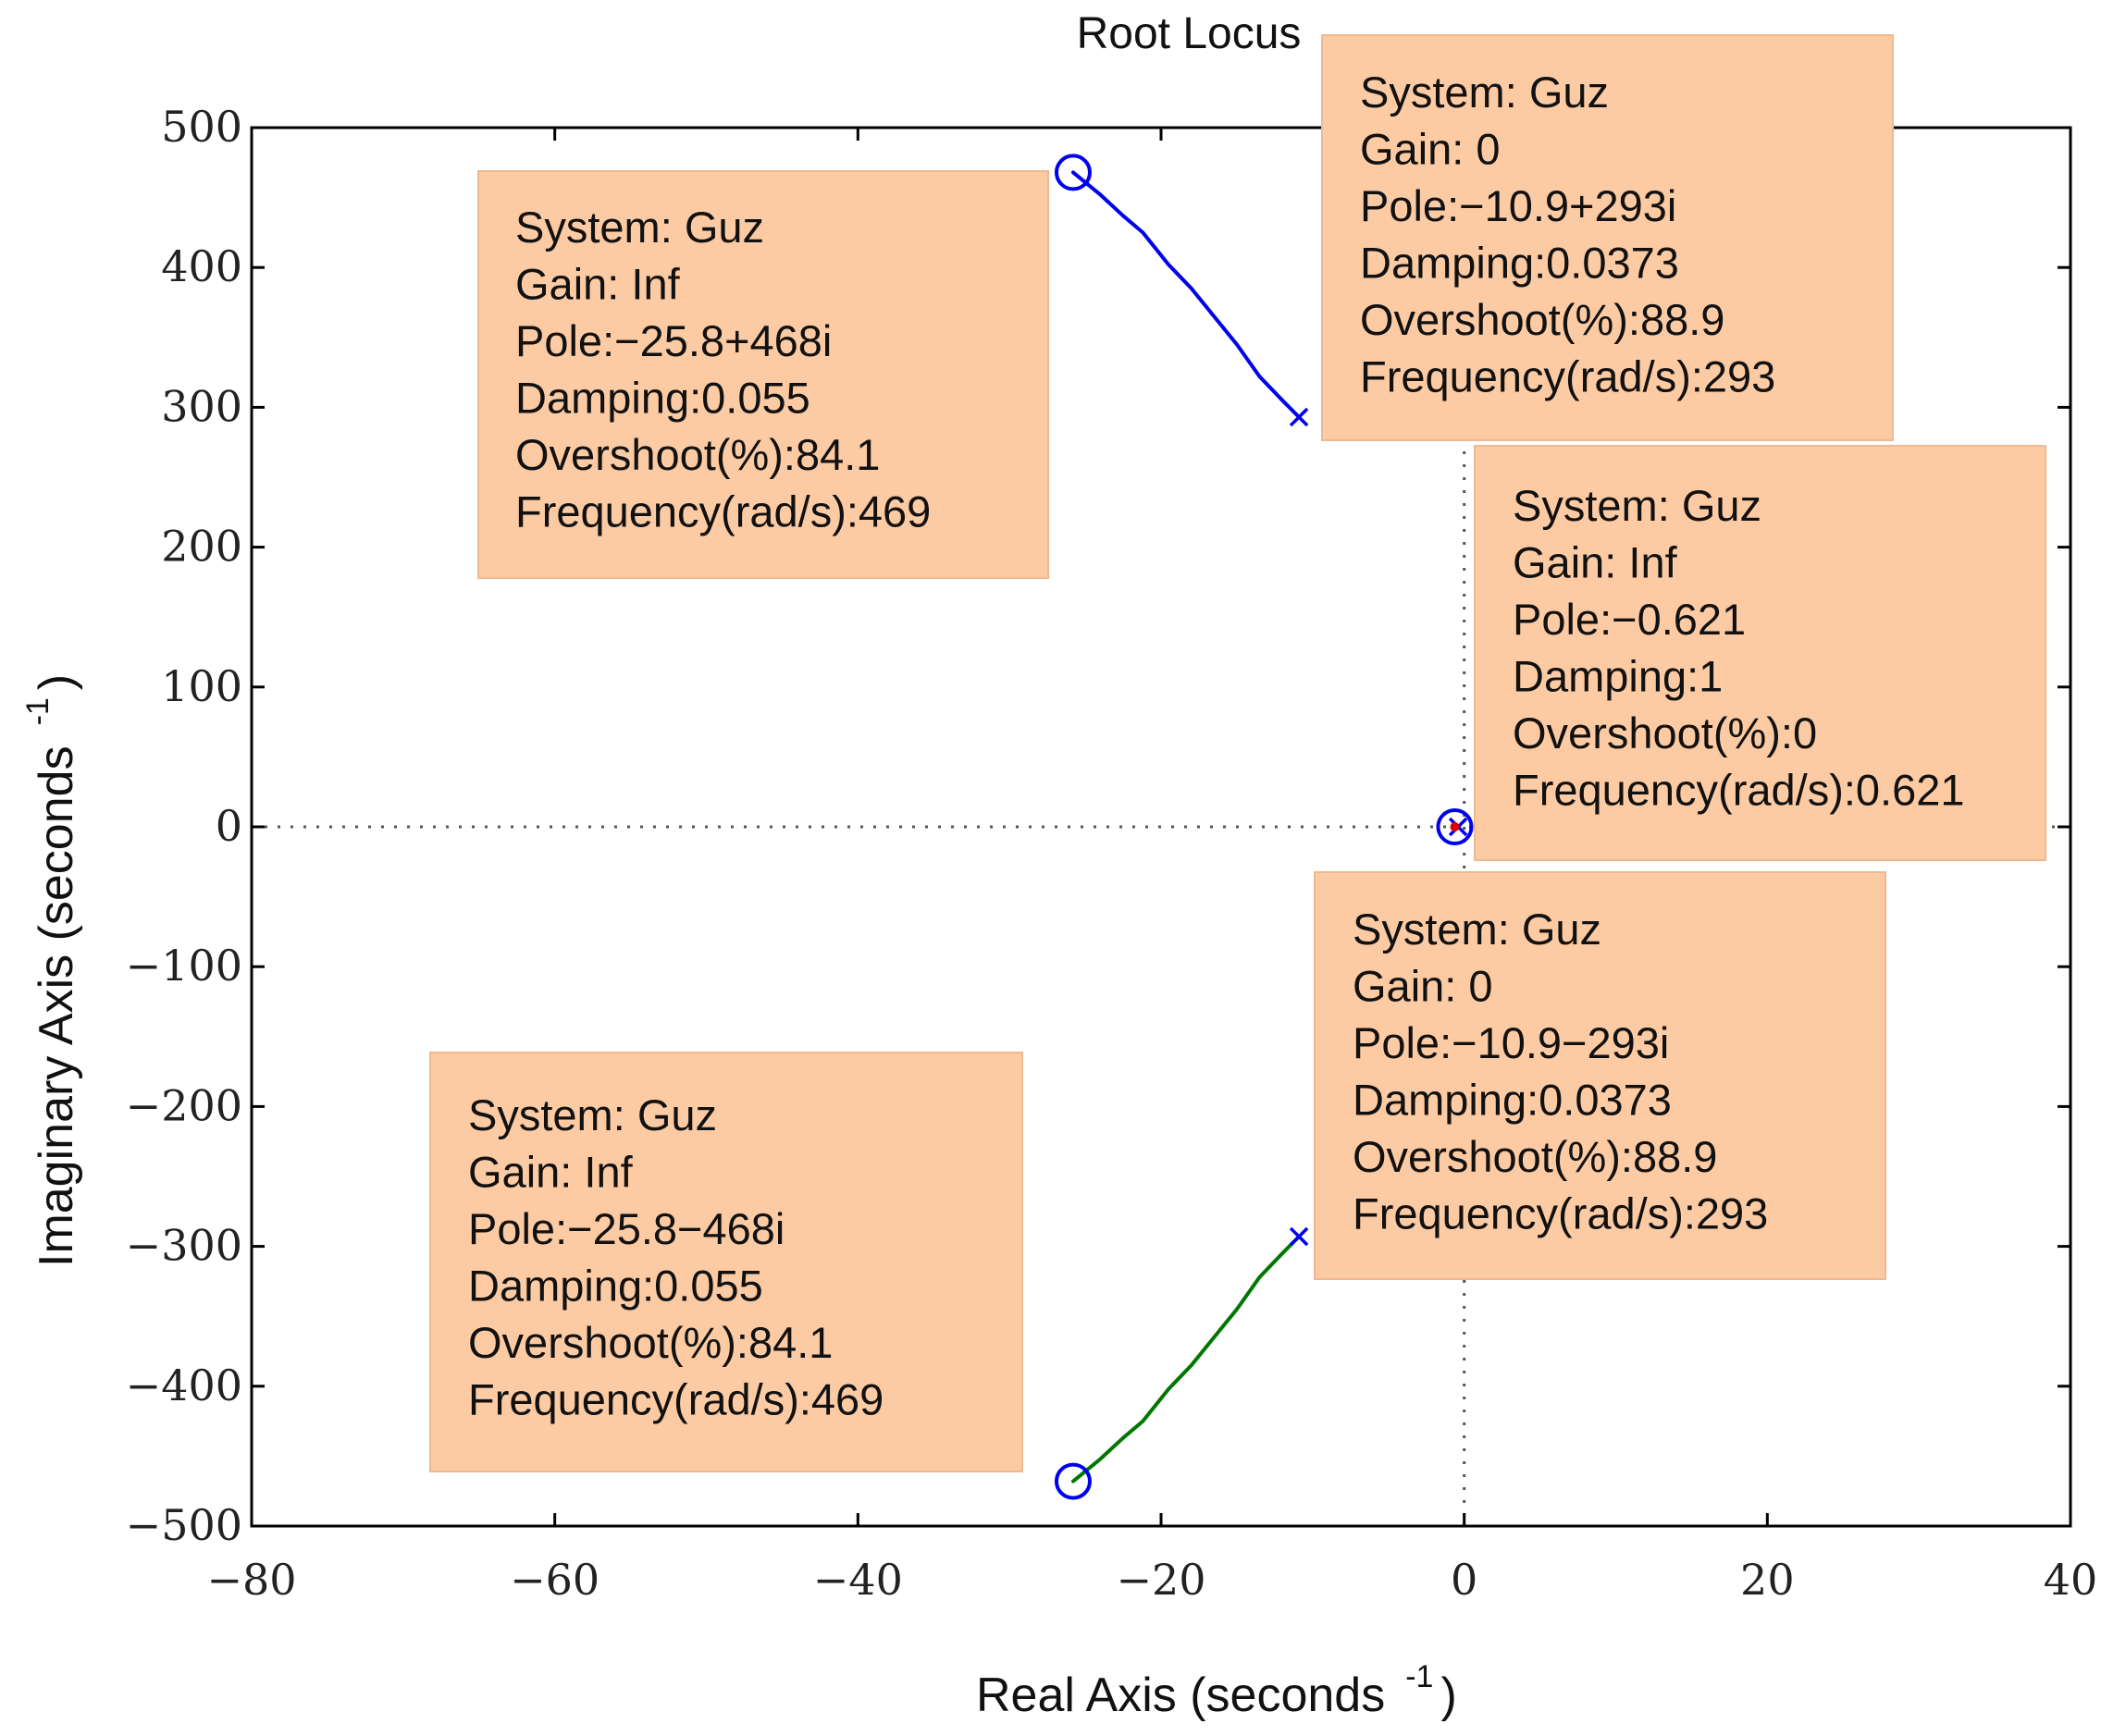 The image size is (2101, 1736). I want to click on x-tick-label: 0, so click(1464, 1580).